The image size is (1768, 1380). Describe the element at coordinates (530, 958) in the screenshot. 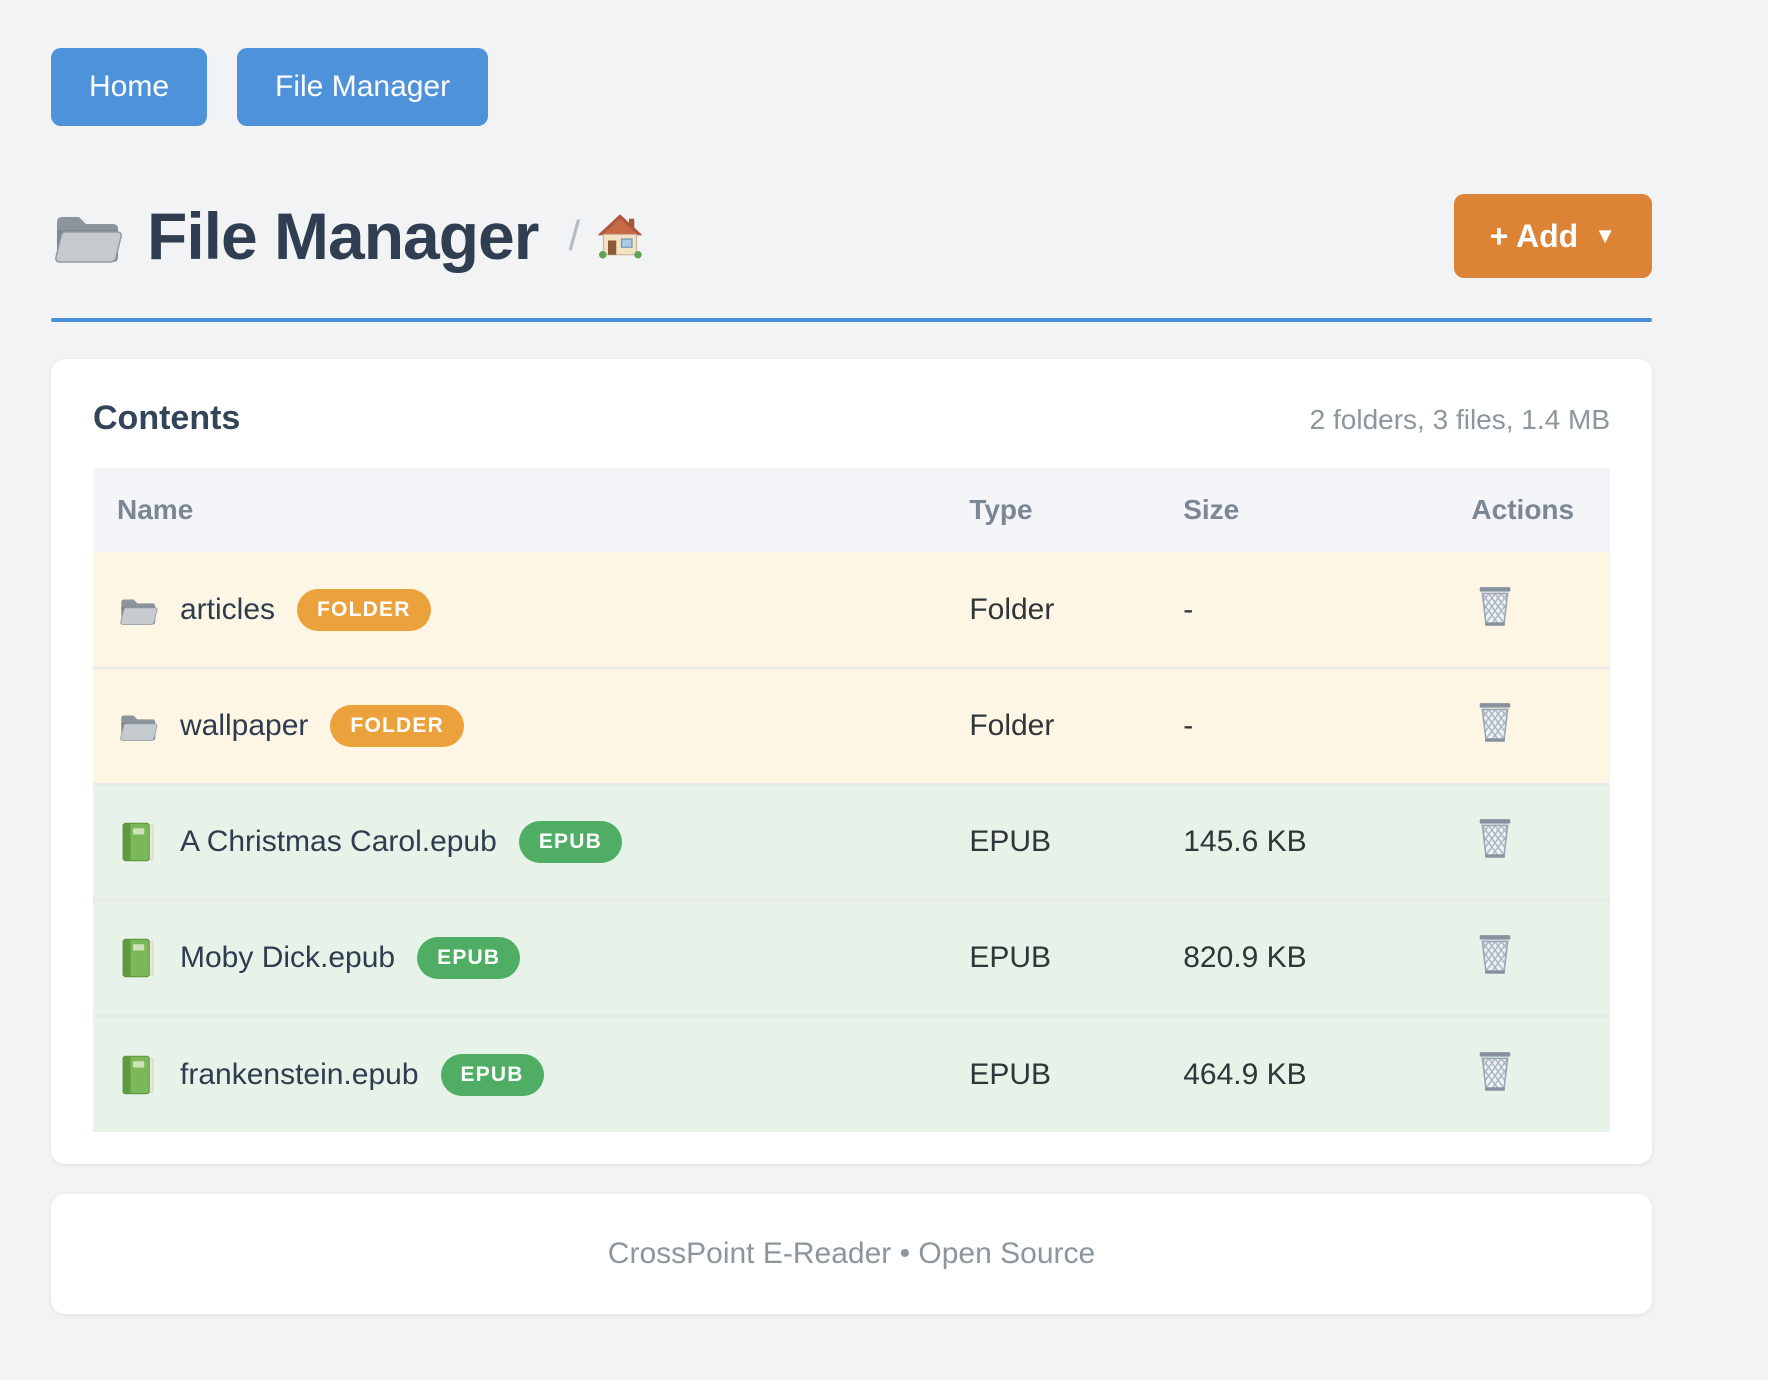

I see `name-cell: Moby Dick.epub EPUB` at that location.